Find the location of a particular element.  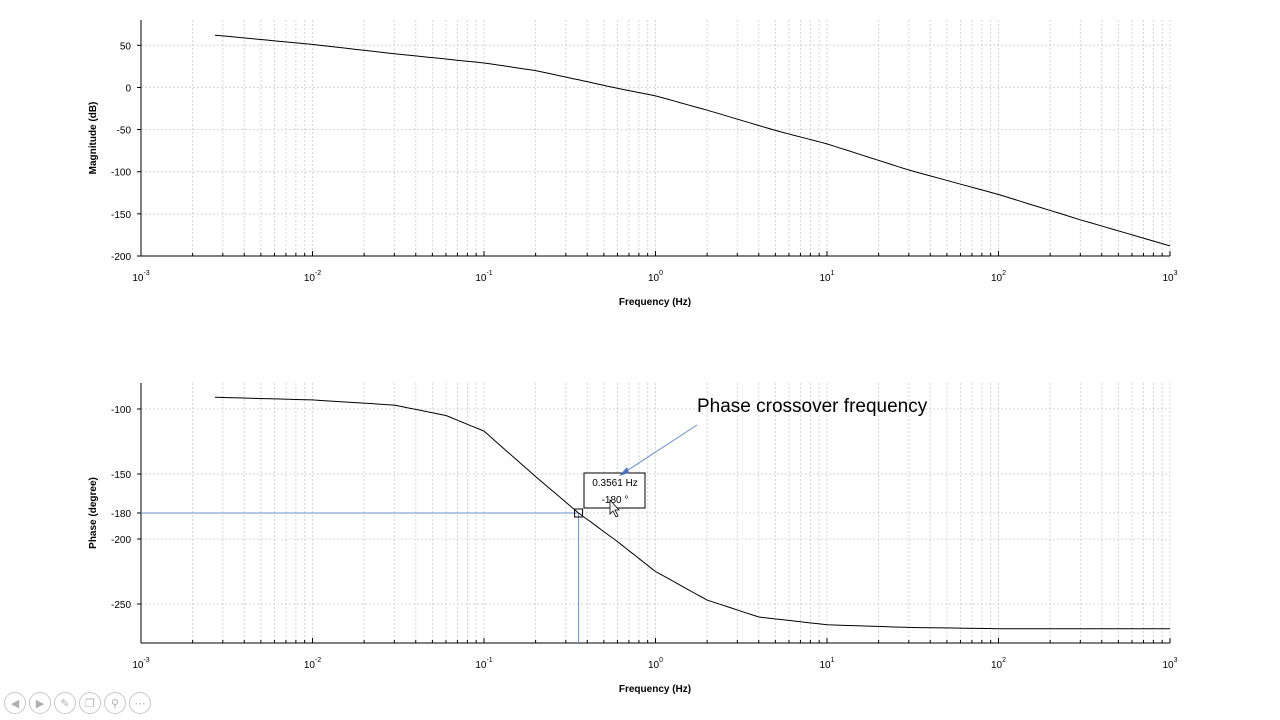

forward-icon: ▶ is located at coordinates (40, 703).